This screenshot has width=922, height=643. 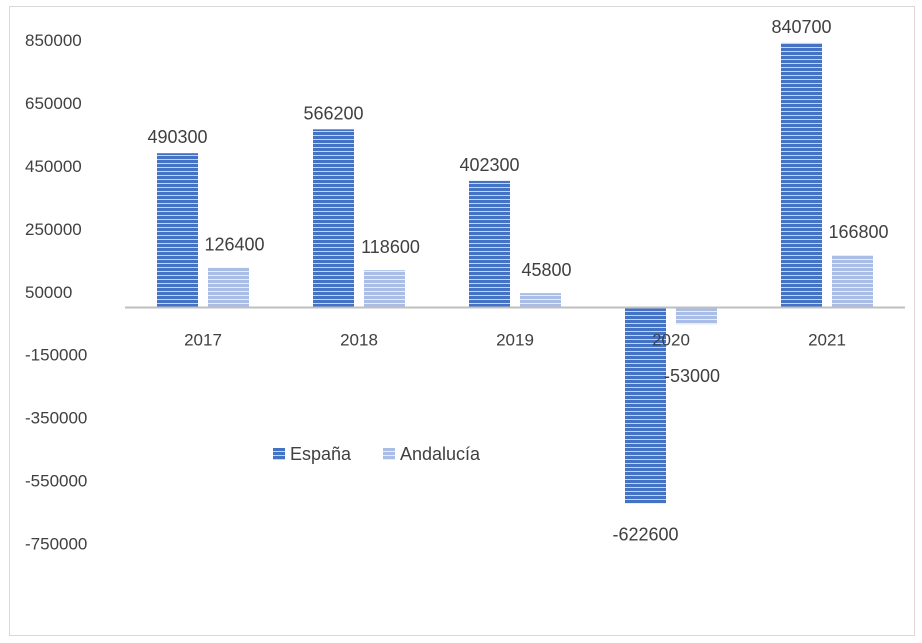 What do you see at coordinates (696, 316) in the screenshot?
I see `bar-andalucia-2020` at bounding box center [696, 316].